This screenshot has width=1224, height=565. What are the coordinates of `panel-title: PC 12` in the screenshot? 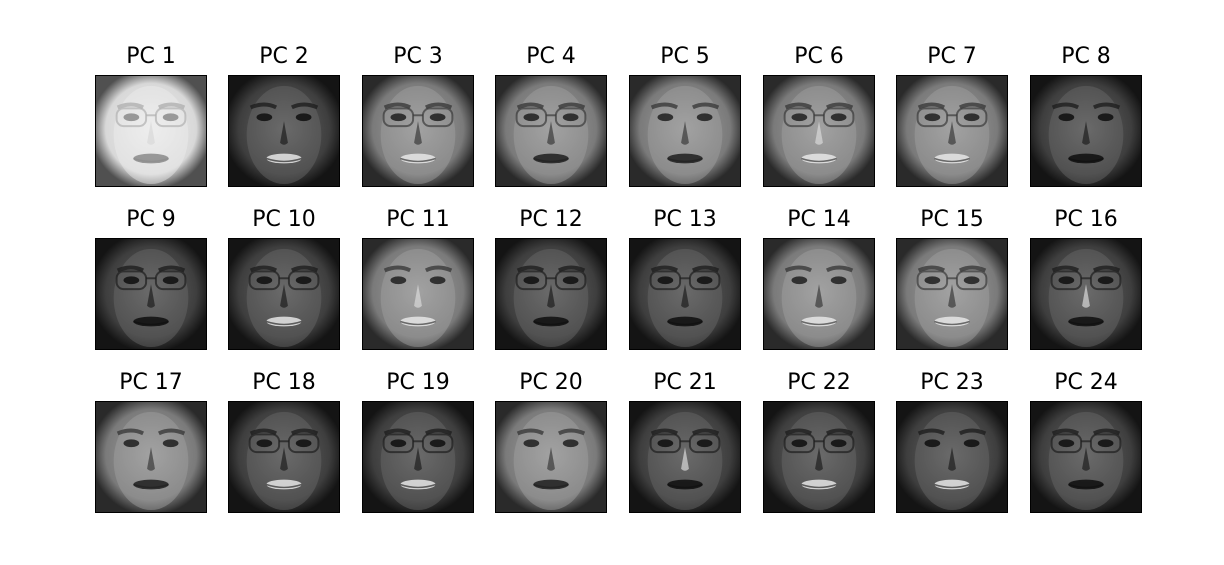 It's located at (551, 219).